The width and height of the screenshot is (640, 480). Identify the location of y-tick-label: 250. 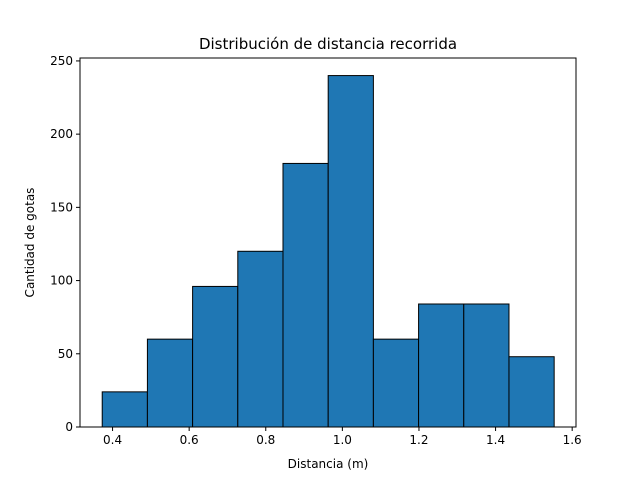
(61, 61).